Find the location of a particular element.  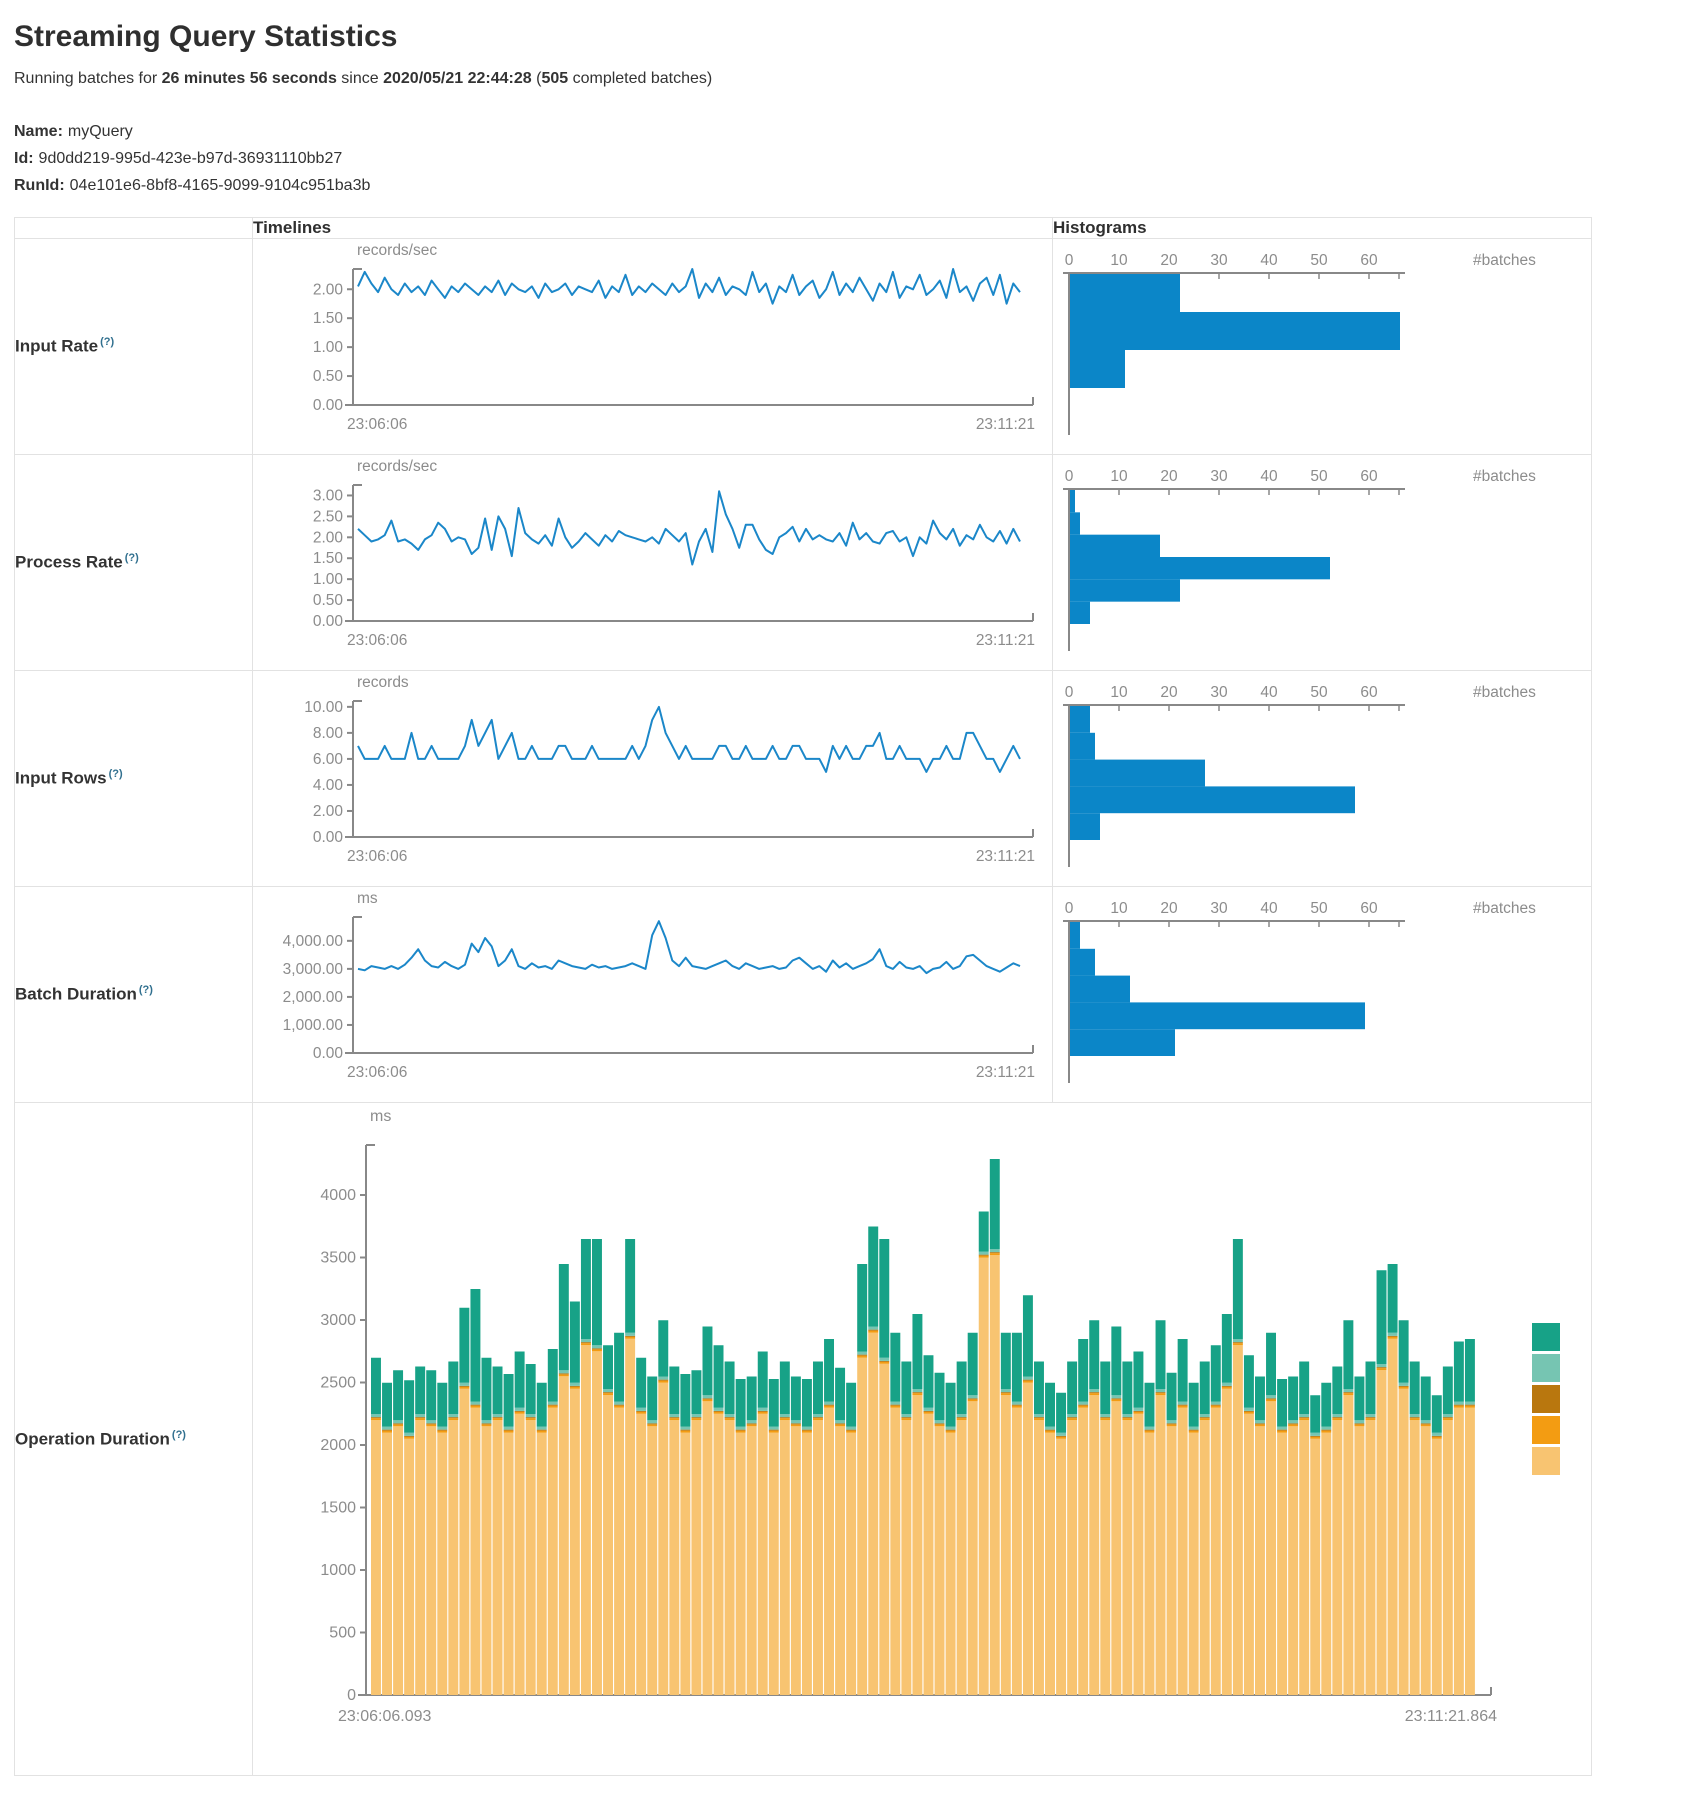

svg-text: 23:06:06.093 is located at coordinates (385, 1716).